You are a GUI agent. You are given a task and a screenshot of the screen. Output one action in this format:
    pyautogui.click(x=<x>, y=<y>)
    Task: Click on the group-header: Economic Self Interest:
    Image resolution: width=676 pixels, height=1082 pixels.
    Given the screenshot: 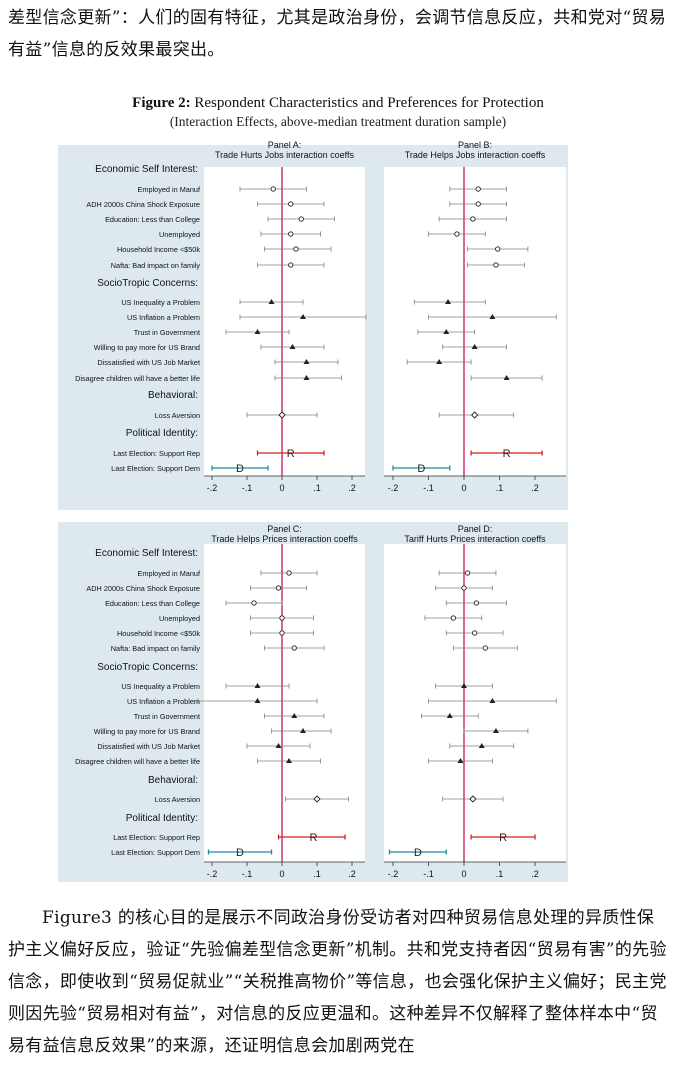 What is the action you would take?
    pyautogui.click(x=146, y=169)
    